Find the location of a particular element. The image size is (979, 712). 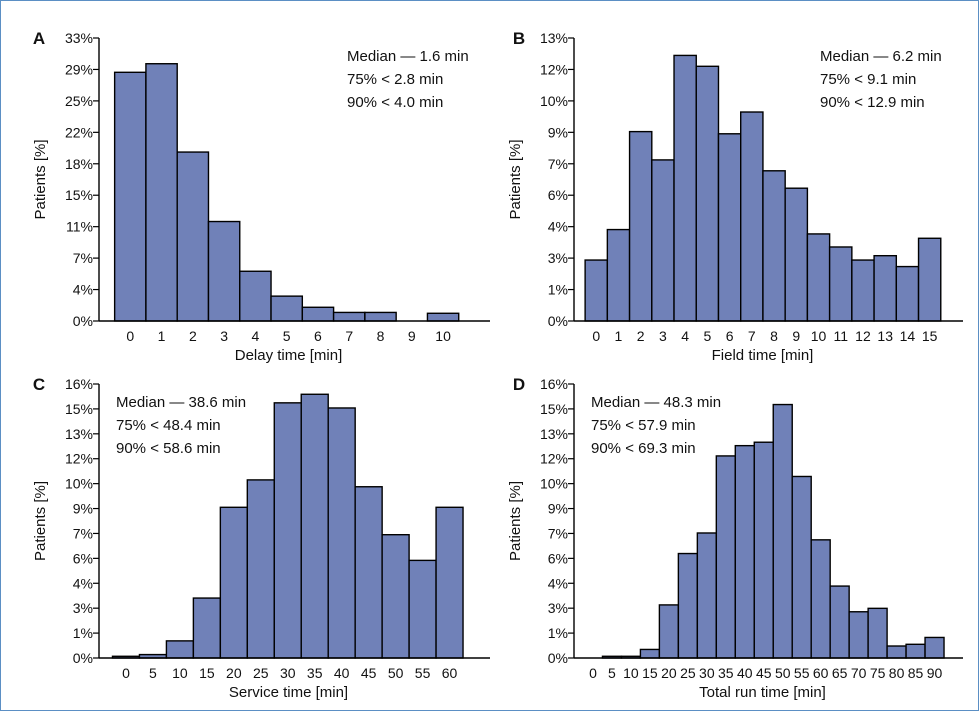

y-tick-label-b-6: 9% is located at coordinates (558, 132).